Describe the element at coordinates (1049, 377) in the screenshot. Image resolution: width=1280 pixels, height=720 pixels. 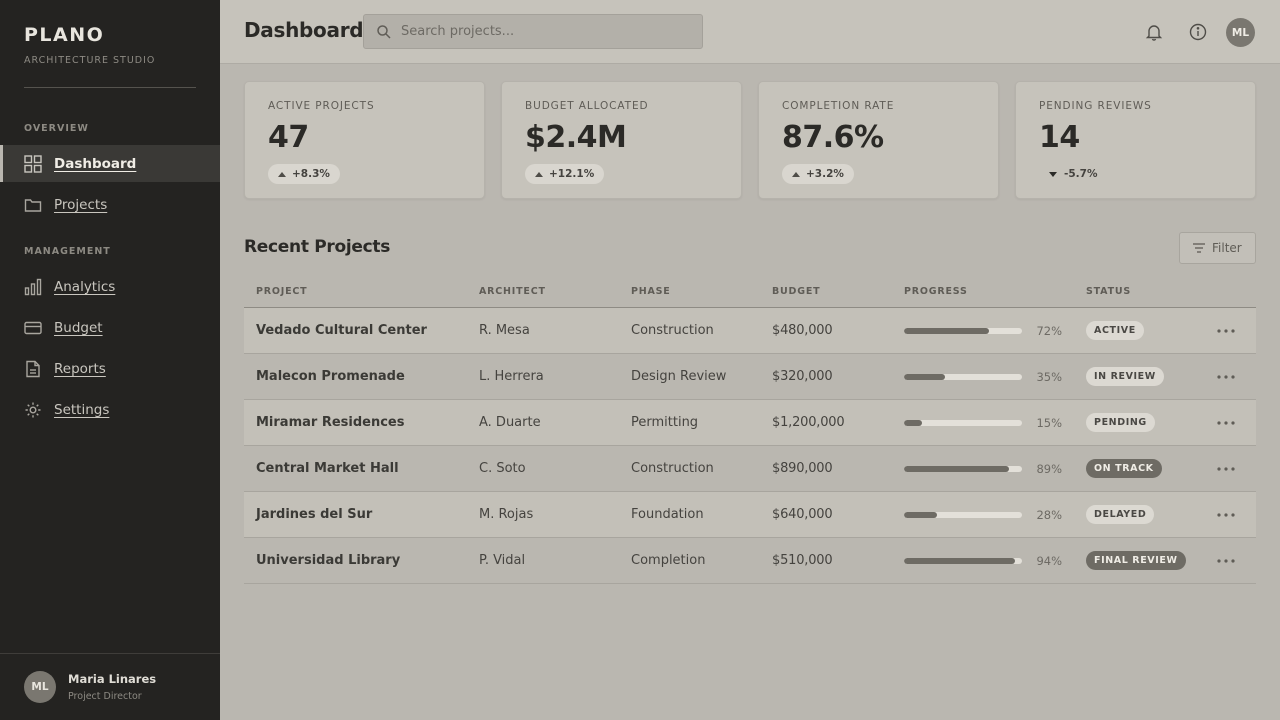
I see `progress-percent: 35%` at that location.